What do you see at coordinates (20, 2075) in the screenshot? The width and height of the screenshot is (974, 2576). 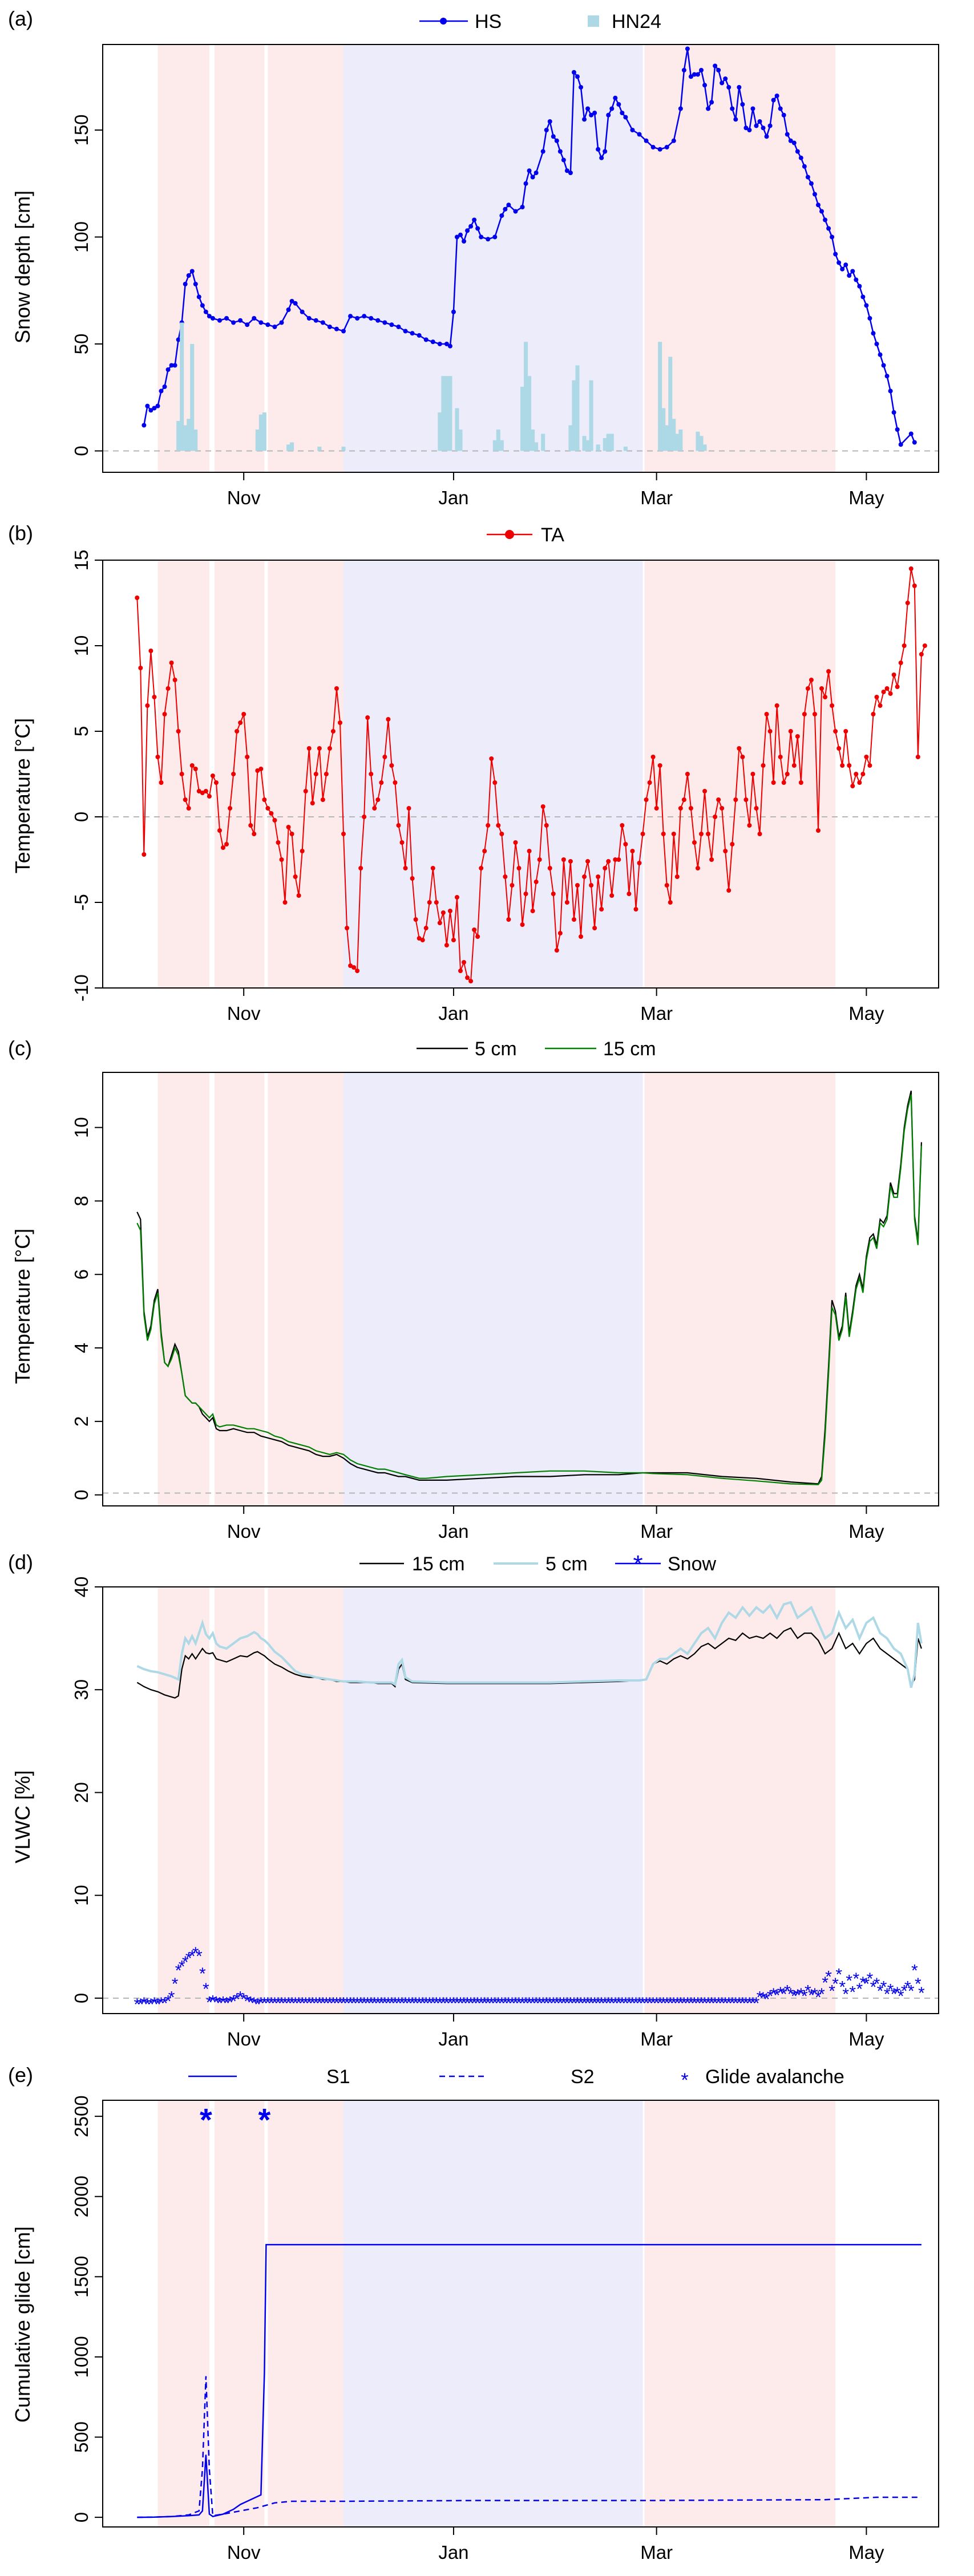 I see `panel-e-label: (e)` at bounding box center [20, 2075].